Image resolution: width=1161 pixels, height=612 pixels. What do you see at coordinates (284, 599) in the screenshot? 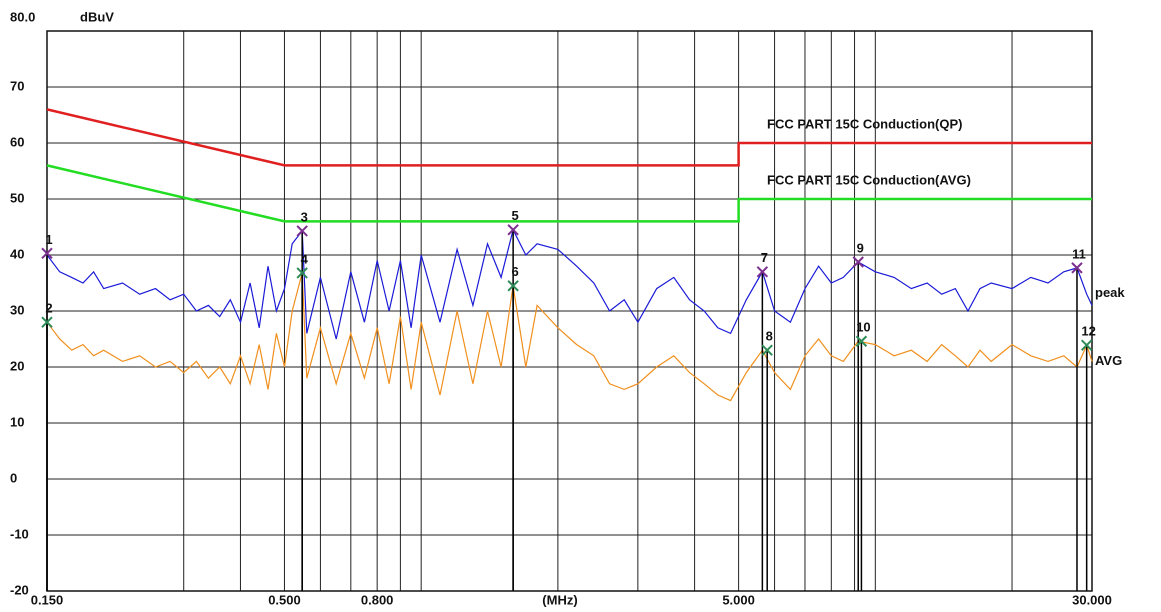
I see `x-tick-label: 0.500` at bounding box center [284, 599].